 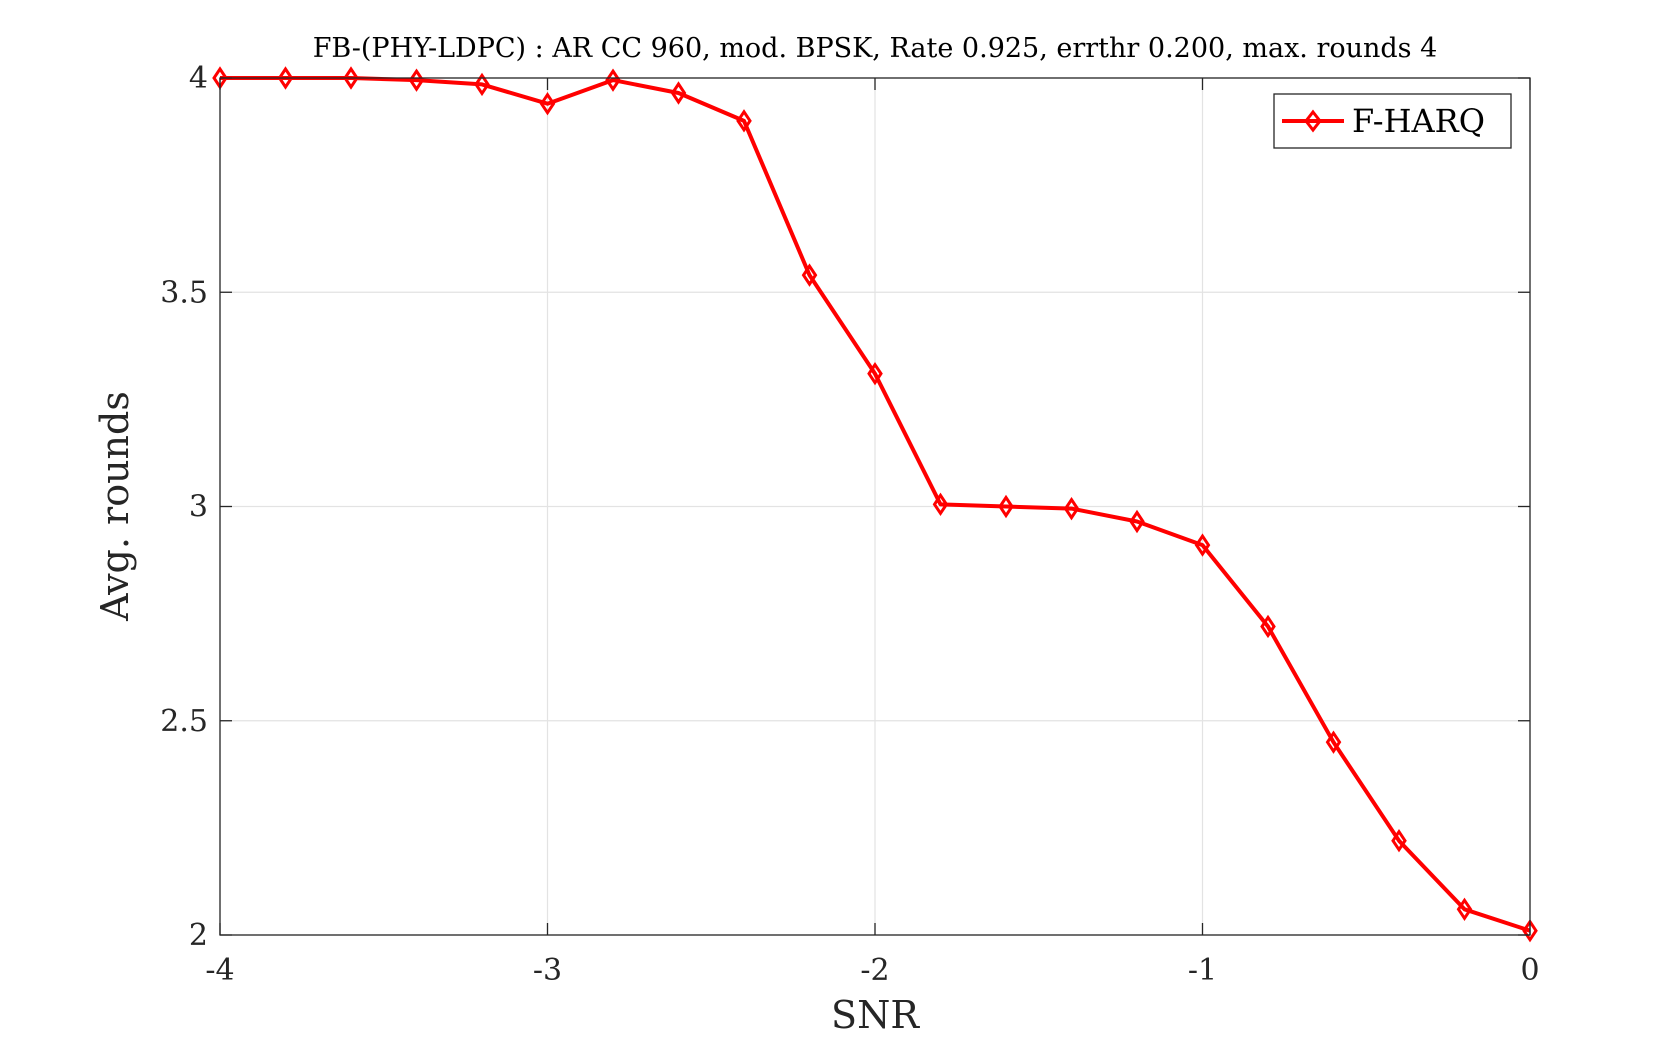 I want to click on y-tick-label: 2, so click(x=198, y=935).